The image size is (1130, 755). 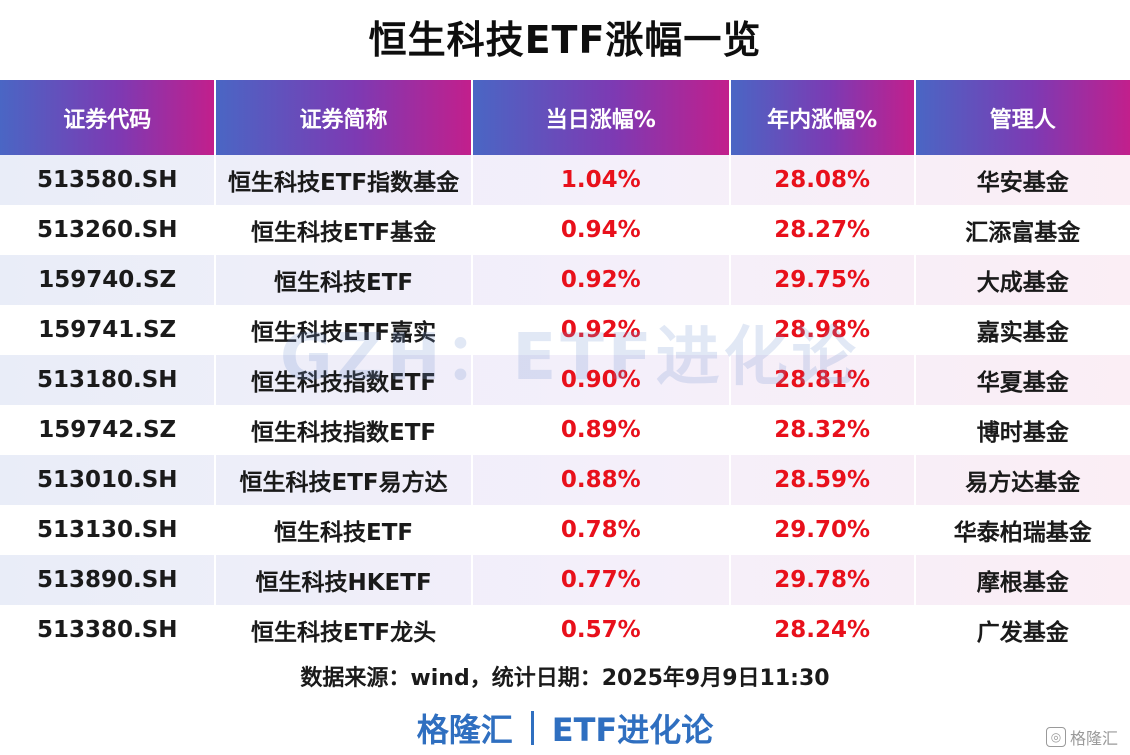 What do you see at coordinates (107, 580) in the screenshot?
I see `cell-code: 513890.SH` at bounding box center [107, 580].